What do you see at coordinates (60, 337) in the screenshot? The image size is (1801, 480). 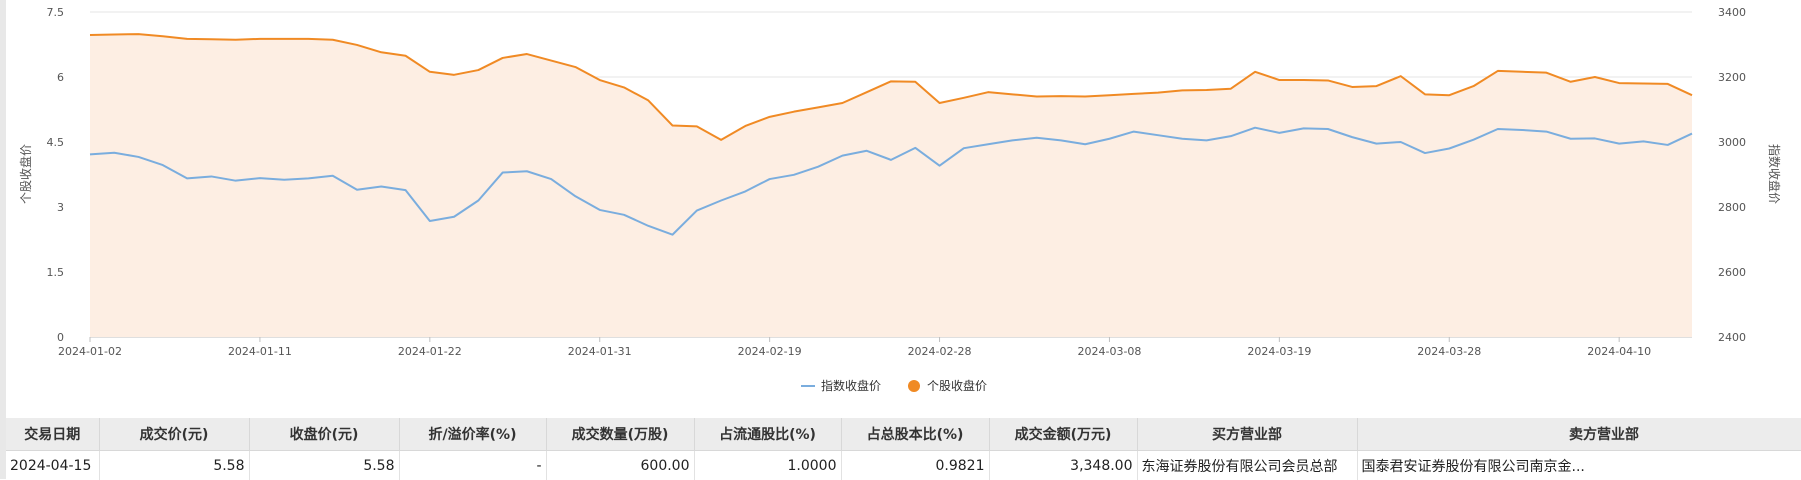 I see `y-left-tick-label: 0` at bounding box center [60, 337].